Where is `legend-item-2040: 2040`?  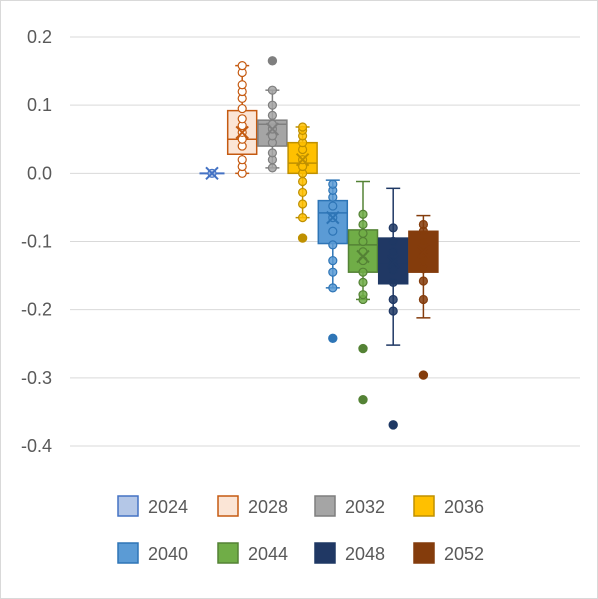
legend-item-2040: 2040 is located at coordinates (152, 553).